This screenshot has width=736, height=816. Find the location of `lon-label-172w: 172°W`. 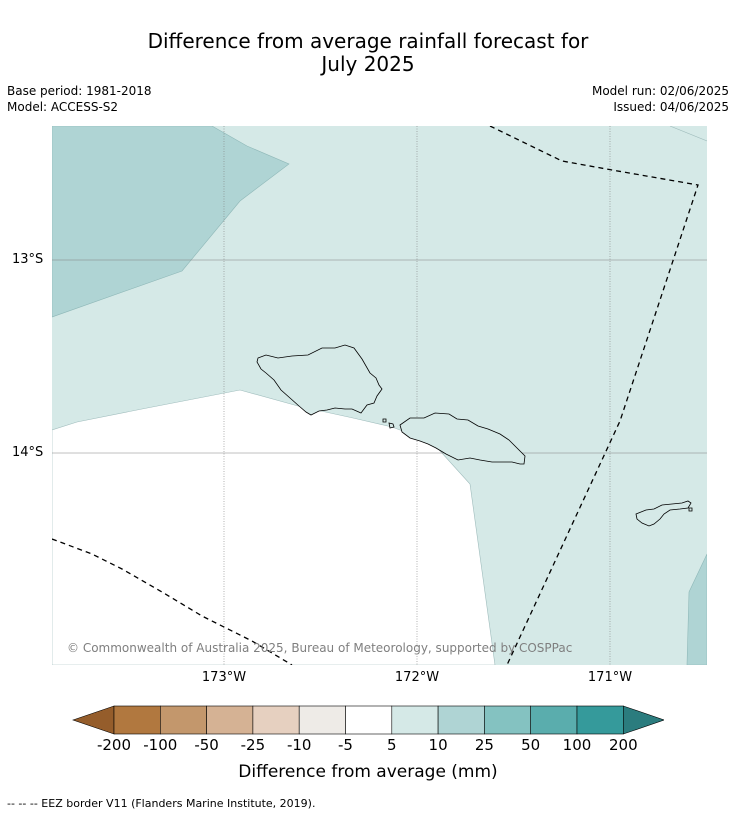

lon-label-172w: 172°W is located at coordinates (417, 677).